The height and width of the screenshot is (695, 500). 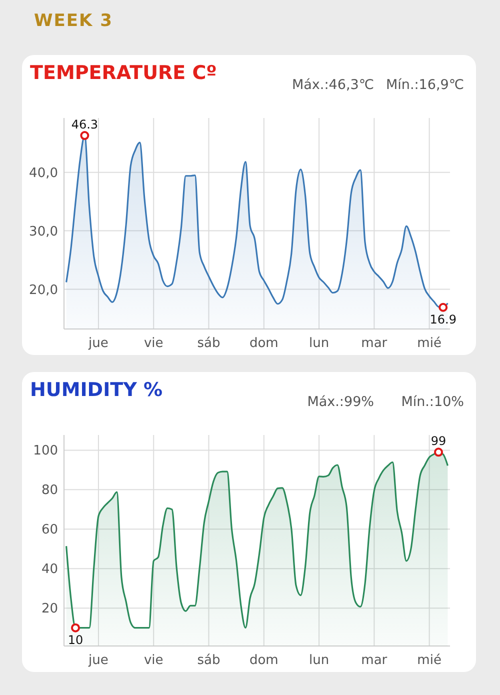 I want to click on annotation: 10, so click(x=76, y=639).